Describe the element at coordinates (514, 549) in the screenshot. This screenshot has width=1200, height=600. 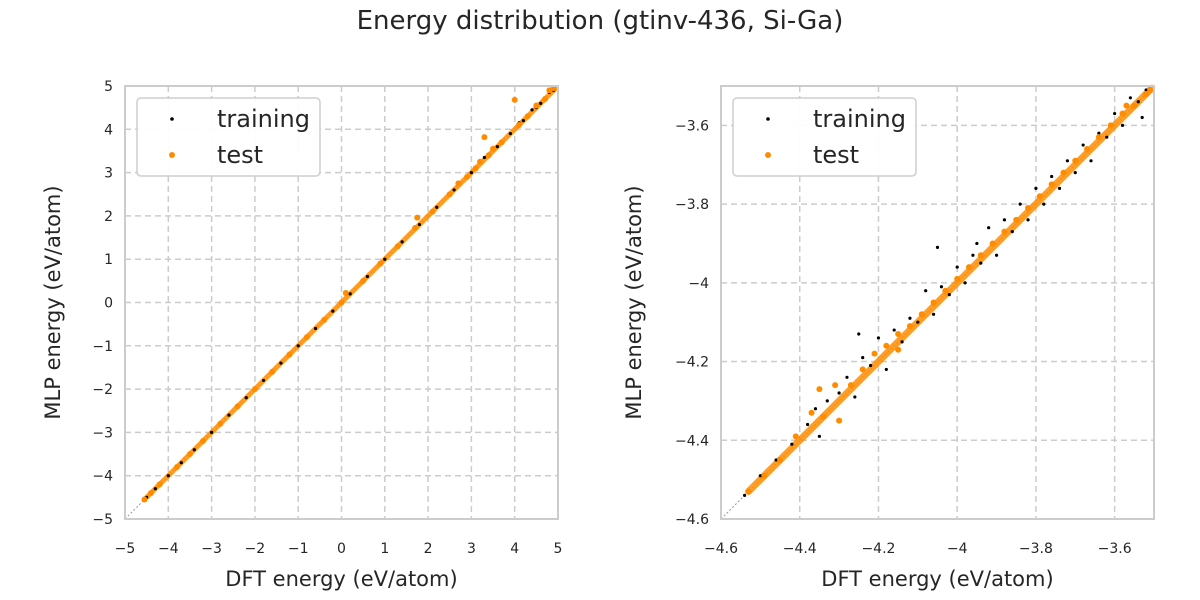
I see `x-tick-label: 4` at that location.